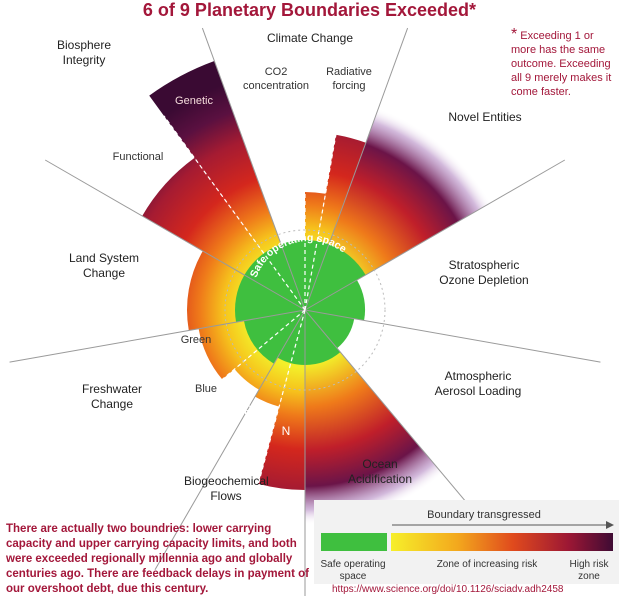 The width and height of the screenshot is (619, 597). What do you see at coordinates (589, 570) in the screenshot?
I see `legend-high-label: High risk zone` at bounding box center [589, 570].